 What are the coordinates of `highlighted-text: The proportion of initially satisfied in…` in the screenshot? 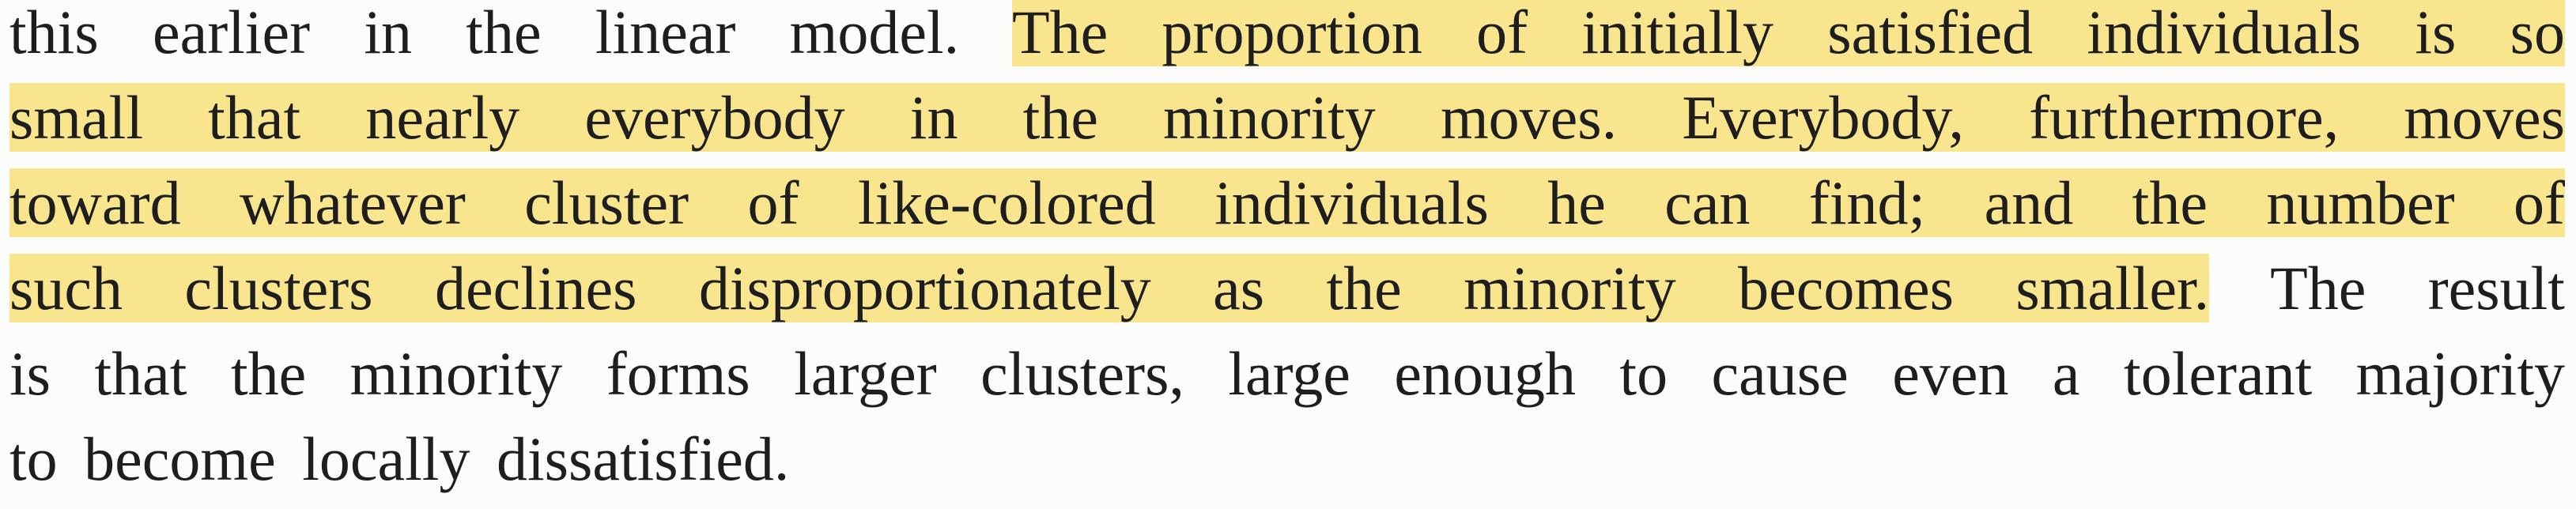 It's located at (1788, 33).